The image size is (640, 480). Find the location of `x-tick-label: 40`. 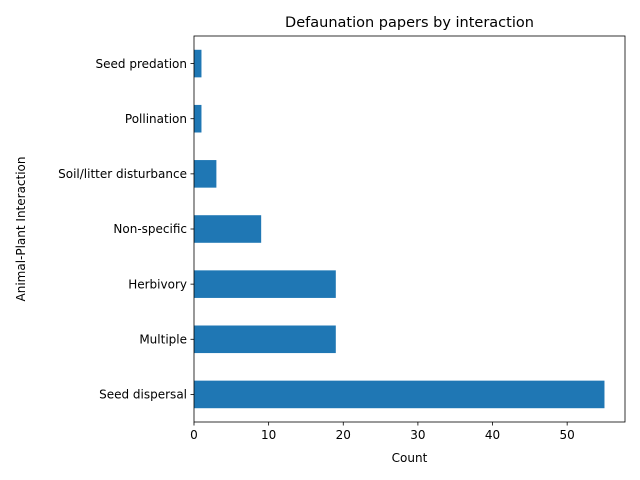

x-tick-label: 40 is located at coordinates (492, 435).